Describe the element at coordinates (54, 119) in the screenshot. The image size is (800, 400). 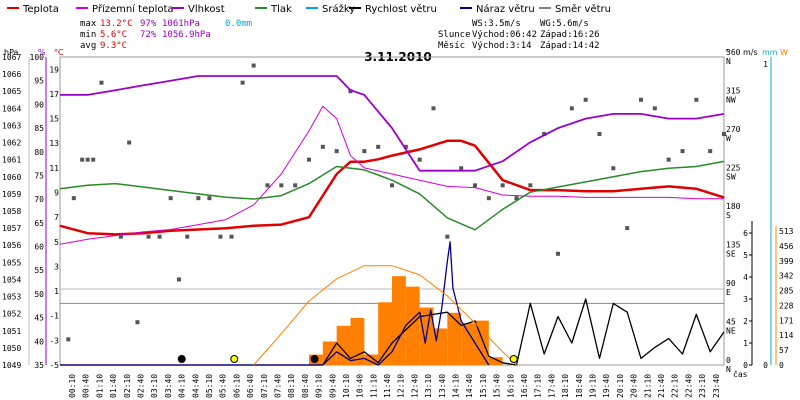
I see `temperature-tick-label: 15` at that location.